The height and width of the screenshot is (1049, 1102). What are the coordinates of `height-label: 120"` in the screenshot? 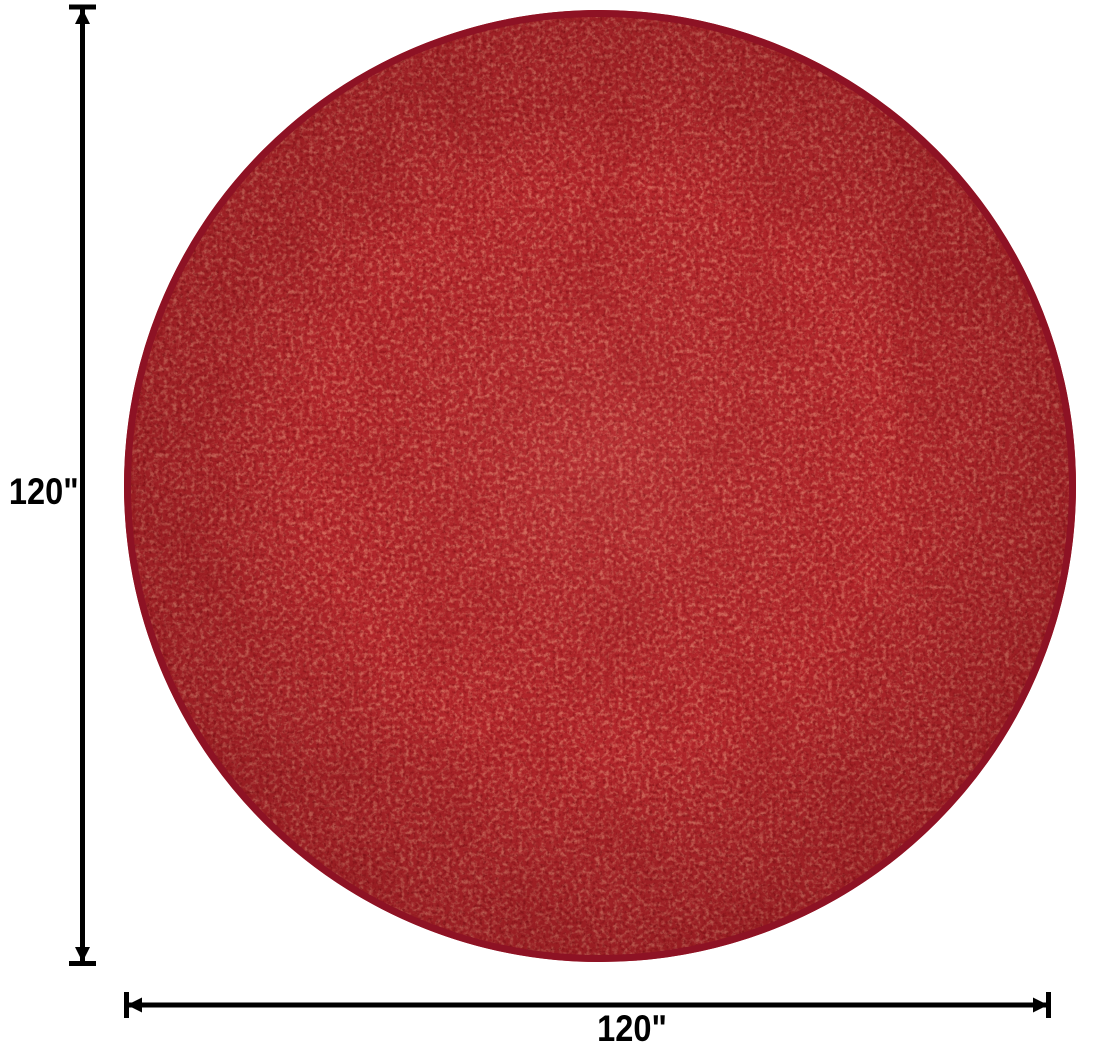 It's located at (43, 491).